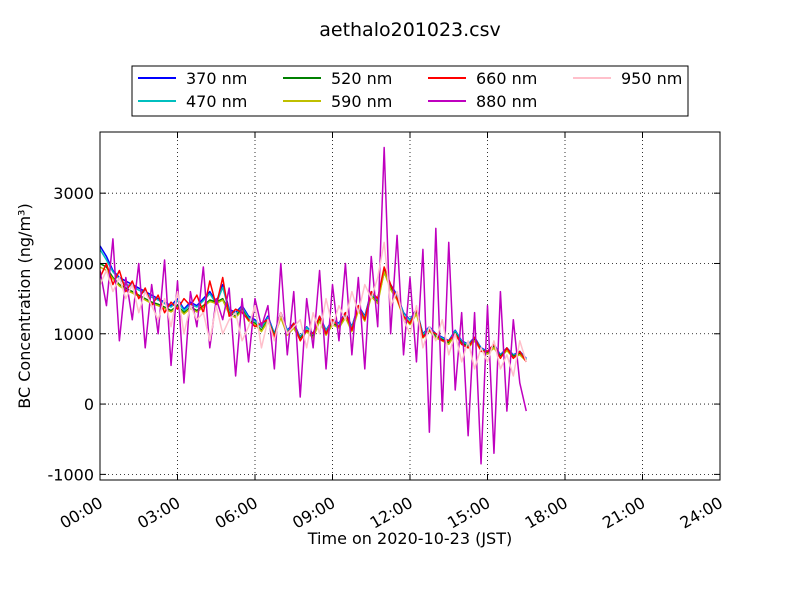 The height and width of the screenshot is (600, 800). What do you see at coordinates (71, 474) in the screenshot?
I see `y-tick-label: -1000` at bounding box center [71, 474].